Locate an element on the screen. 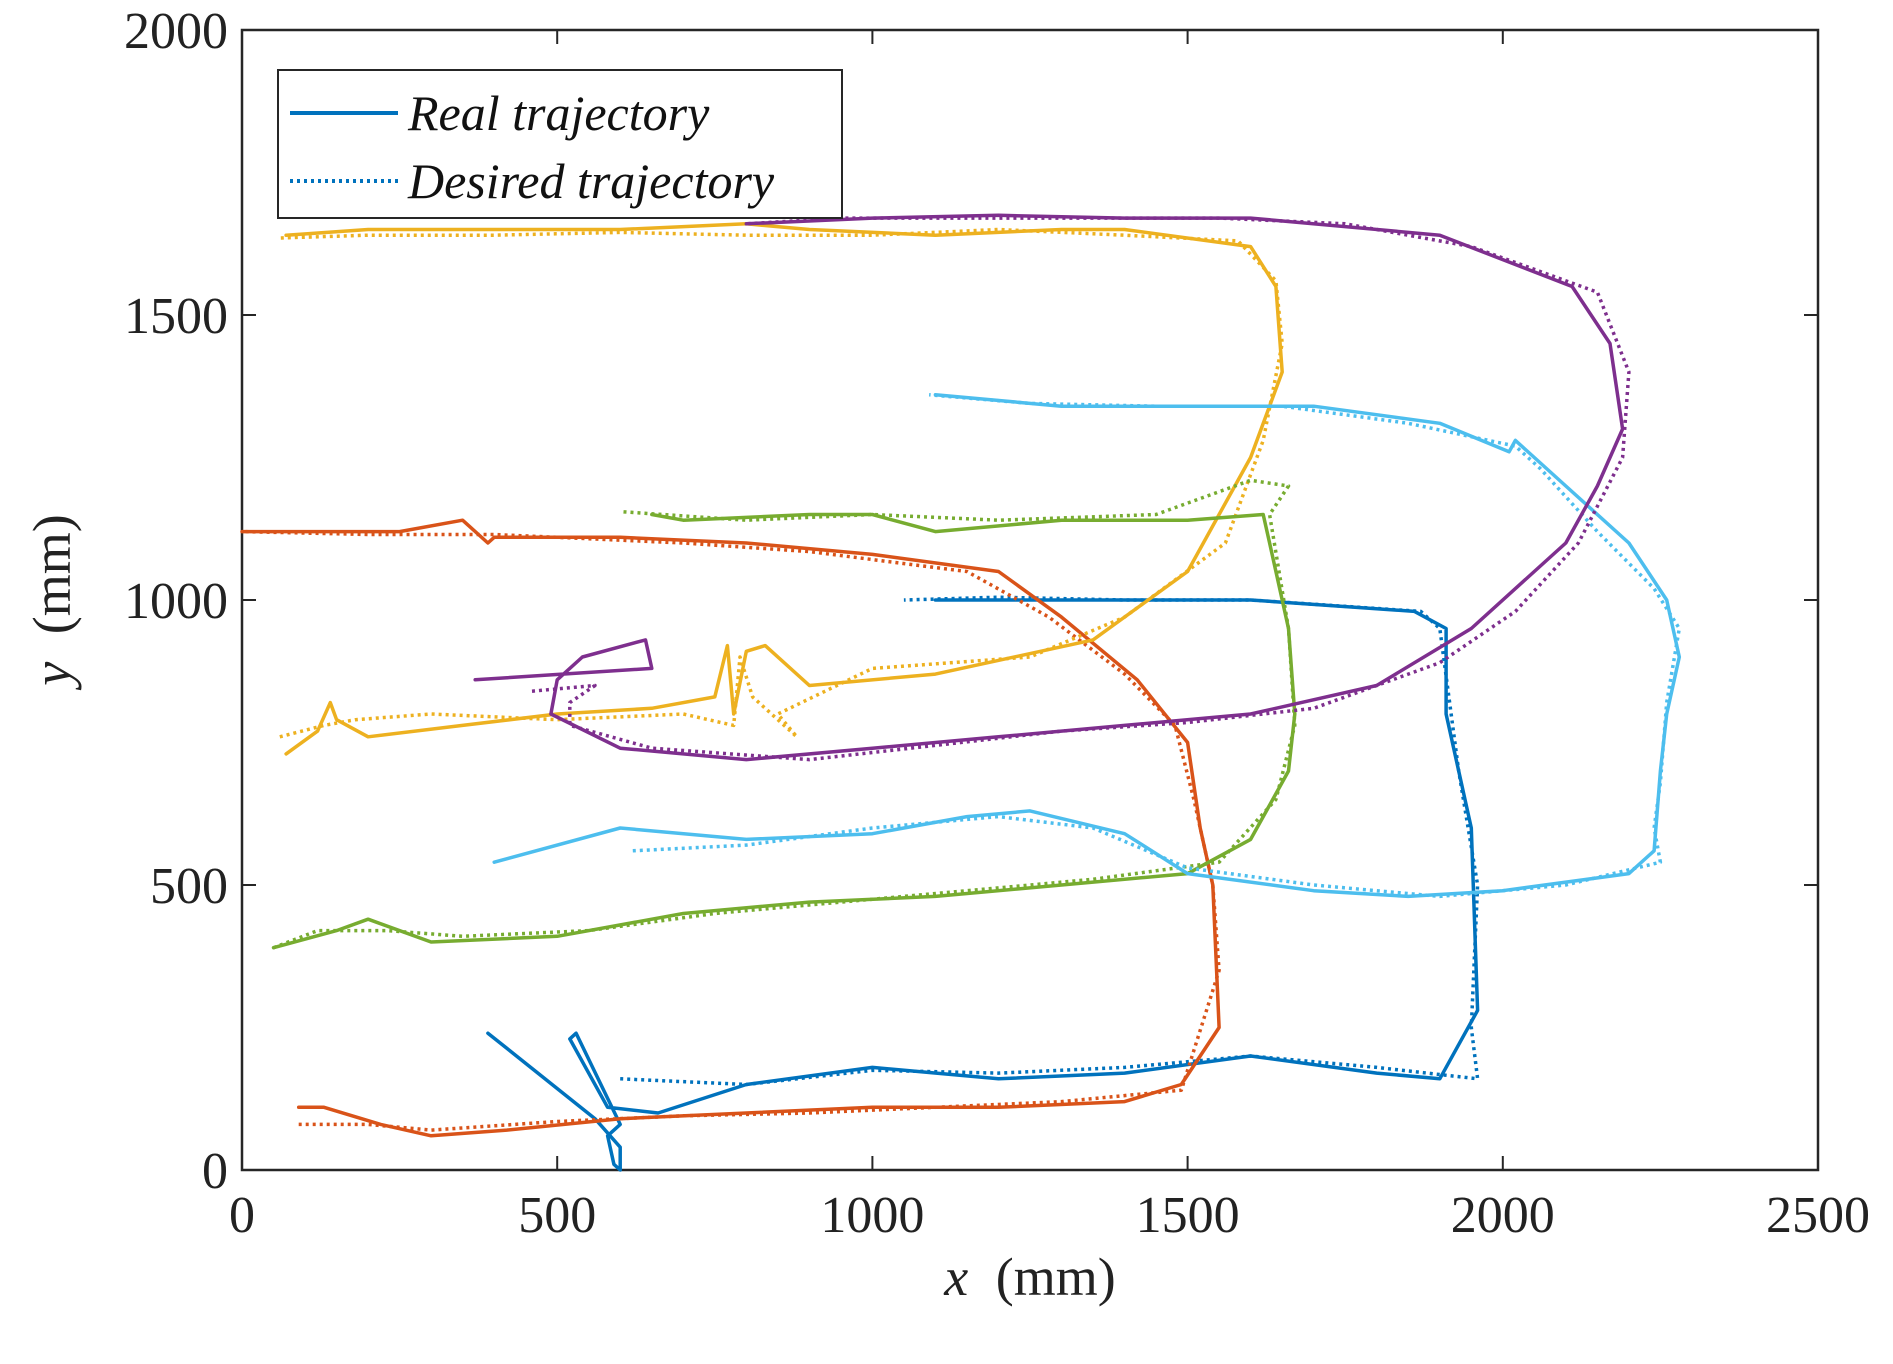  x-axis-unit: (mm) is located at coordinates (1056, 1277).